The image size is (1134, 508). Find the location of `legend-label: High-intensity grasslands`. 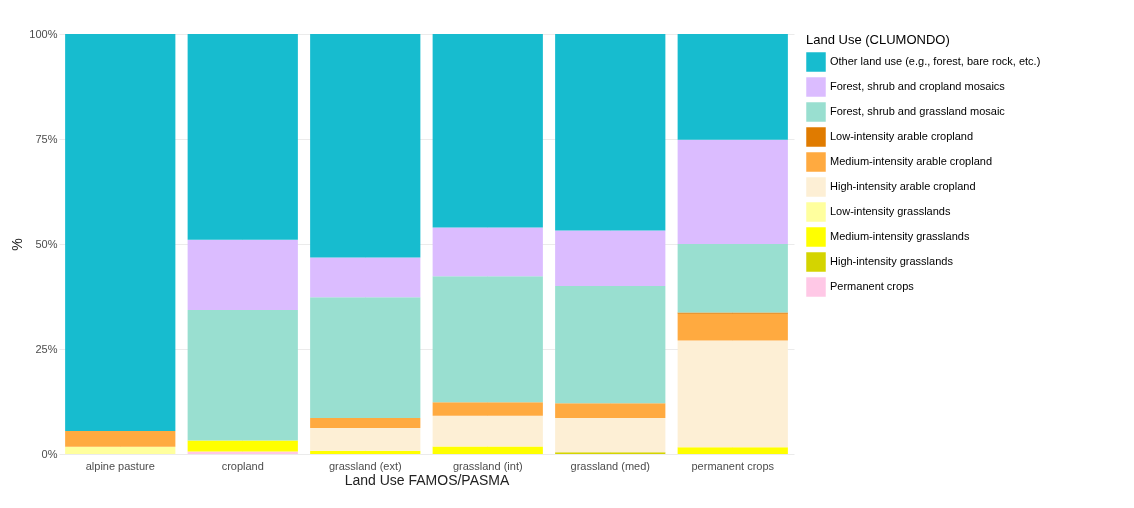

legend-label: High-intensity grasslands is located at coordinates (892, 261).